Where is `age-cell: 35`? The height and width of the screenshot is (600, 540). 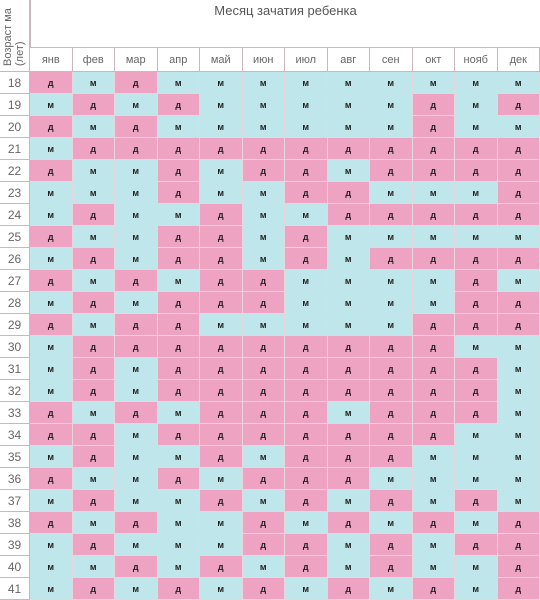 age-cell: 35 is located at coordinates (15, 457).